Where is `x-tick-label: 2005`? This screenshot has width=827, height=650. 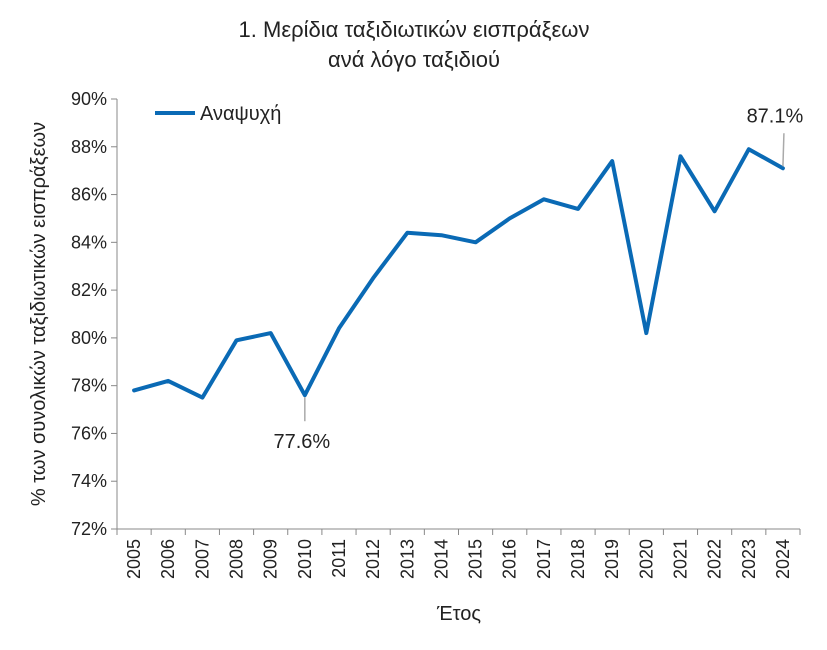
x-tick-label: 2005 is located at coordinates (134, 559).